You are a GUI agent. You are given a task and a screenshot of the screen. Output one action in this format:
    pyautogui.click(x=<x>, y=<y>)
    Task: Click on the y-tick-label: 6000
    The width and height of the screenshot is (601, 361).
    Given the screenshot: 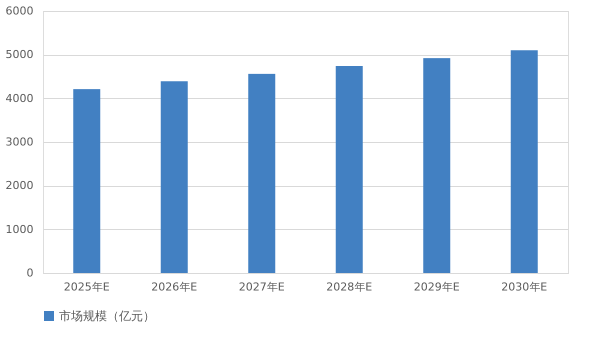 What is the action you would take?
    pyautogui.click(x=20, y=11)
    